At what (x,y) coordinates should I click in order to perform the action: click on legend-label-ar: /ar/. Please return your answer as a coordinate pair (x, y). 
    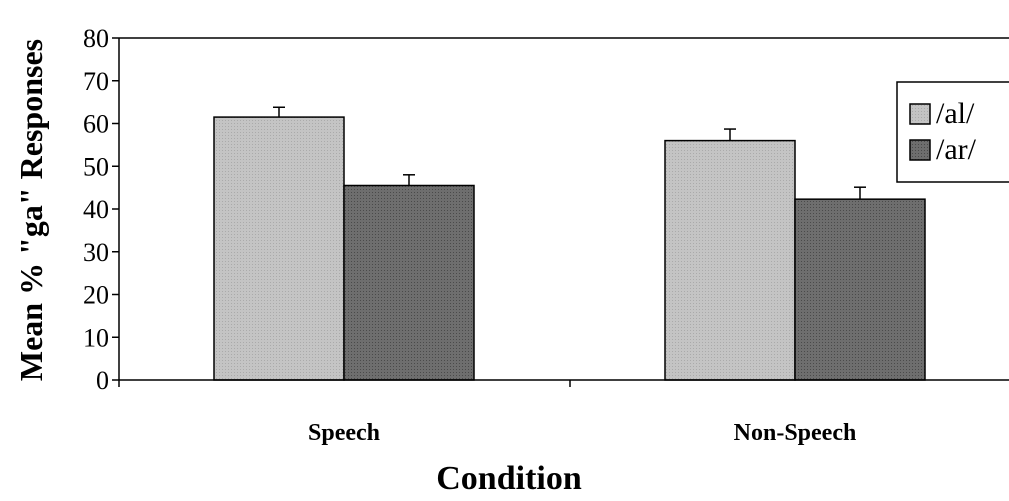
    Looking at the image, I should click on (956, 149).